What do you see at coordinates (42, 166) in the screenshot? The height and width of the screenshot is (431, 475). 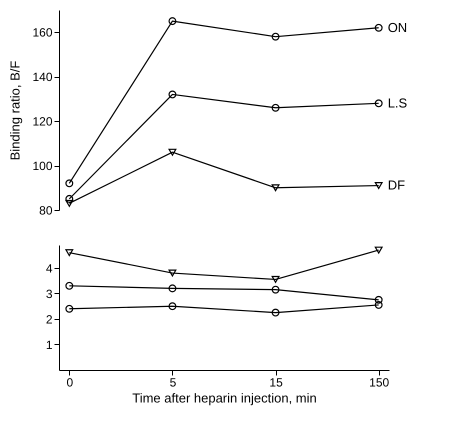 I see `y-tick-label: 100` at bounding box center [42, 166].